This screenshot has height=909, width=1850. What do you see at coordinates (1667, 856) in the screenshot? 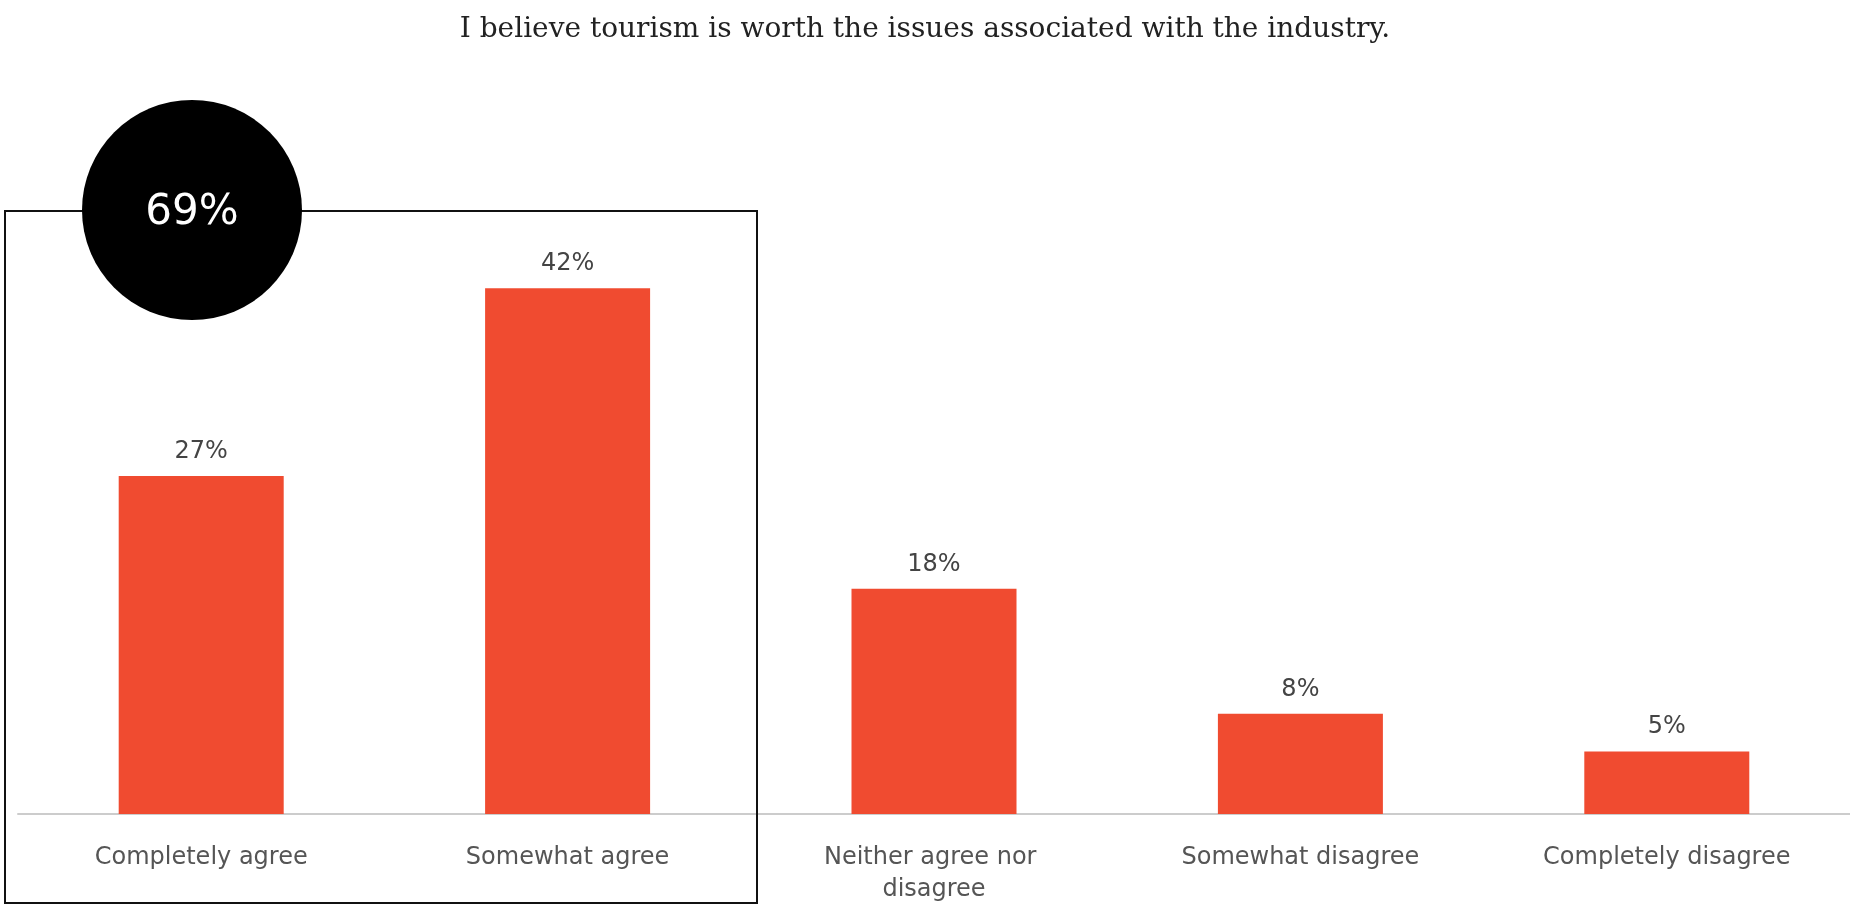
I see `x-tick-label: Completely disagree` at bounding box center [1667, 856].